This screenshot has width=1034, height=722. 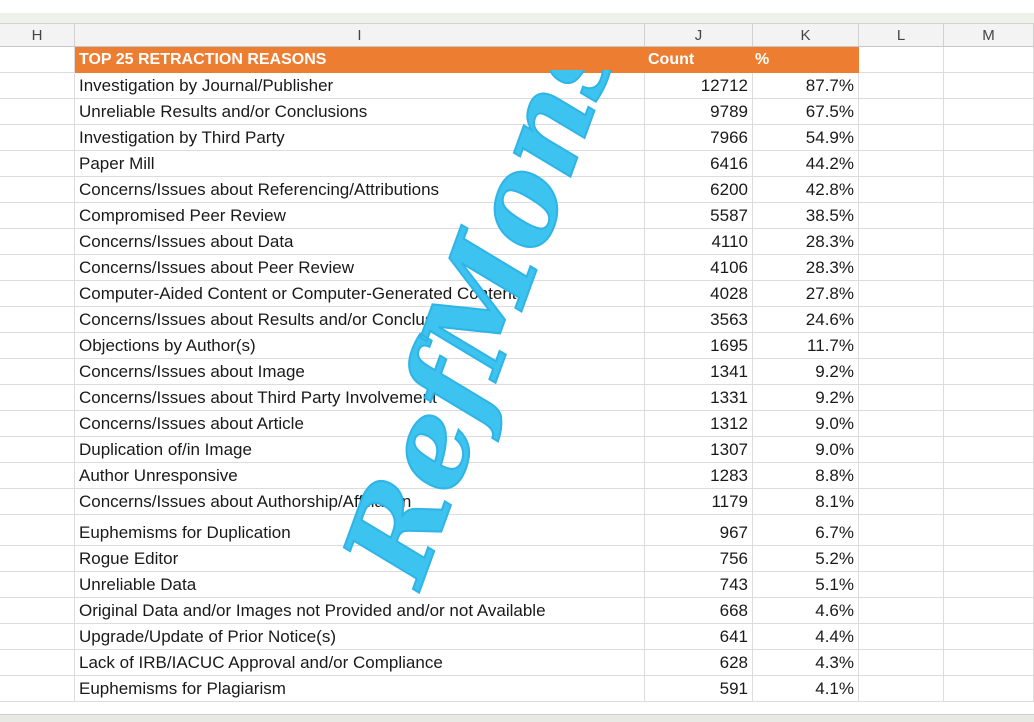 I want to click on reason-cell: Rogue Editor, so click(x=360, y=559).